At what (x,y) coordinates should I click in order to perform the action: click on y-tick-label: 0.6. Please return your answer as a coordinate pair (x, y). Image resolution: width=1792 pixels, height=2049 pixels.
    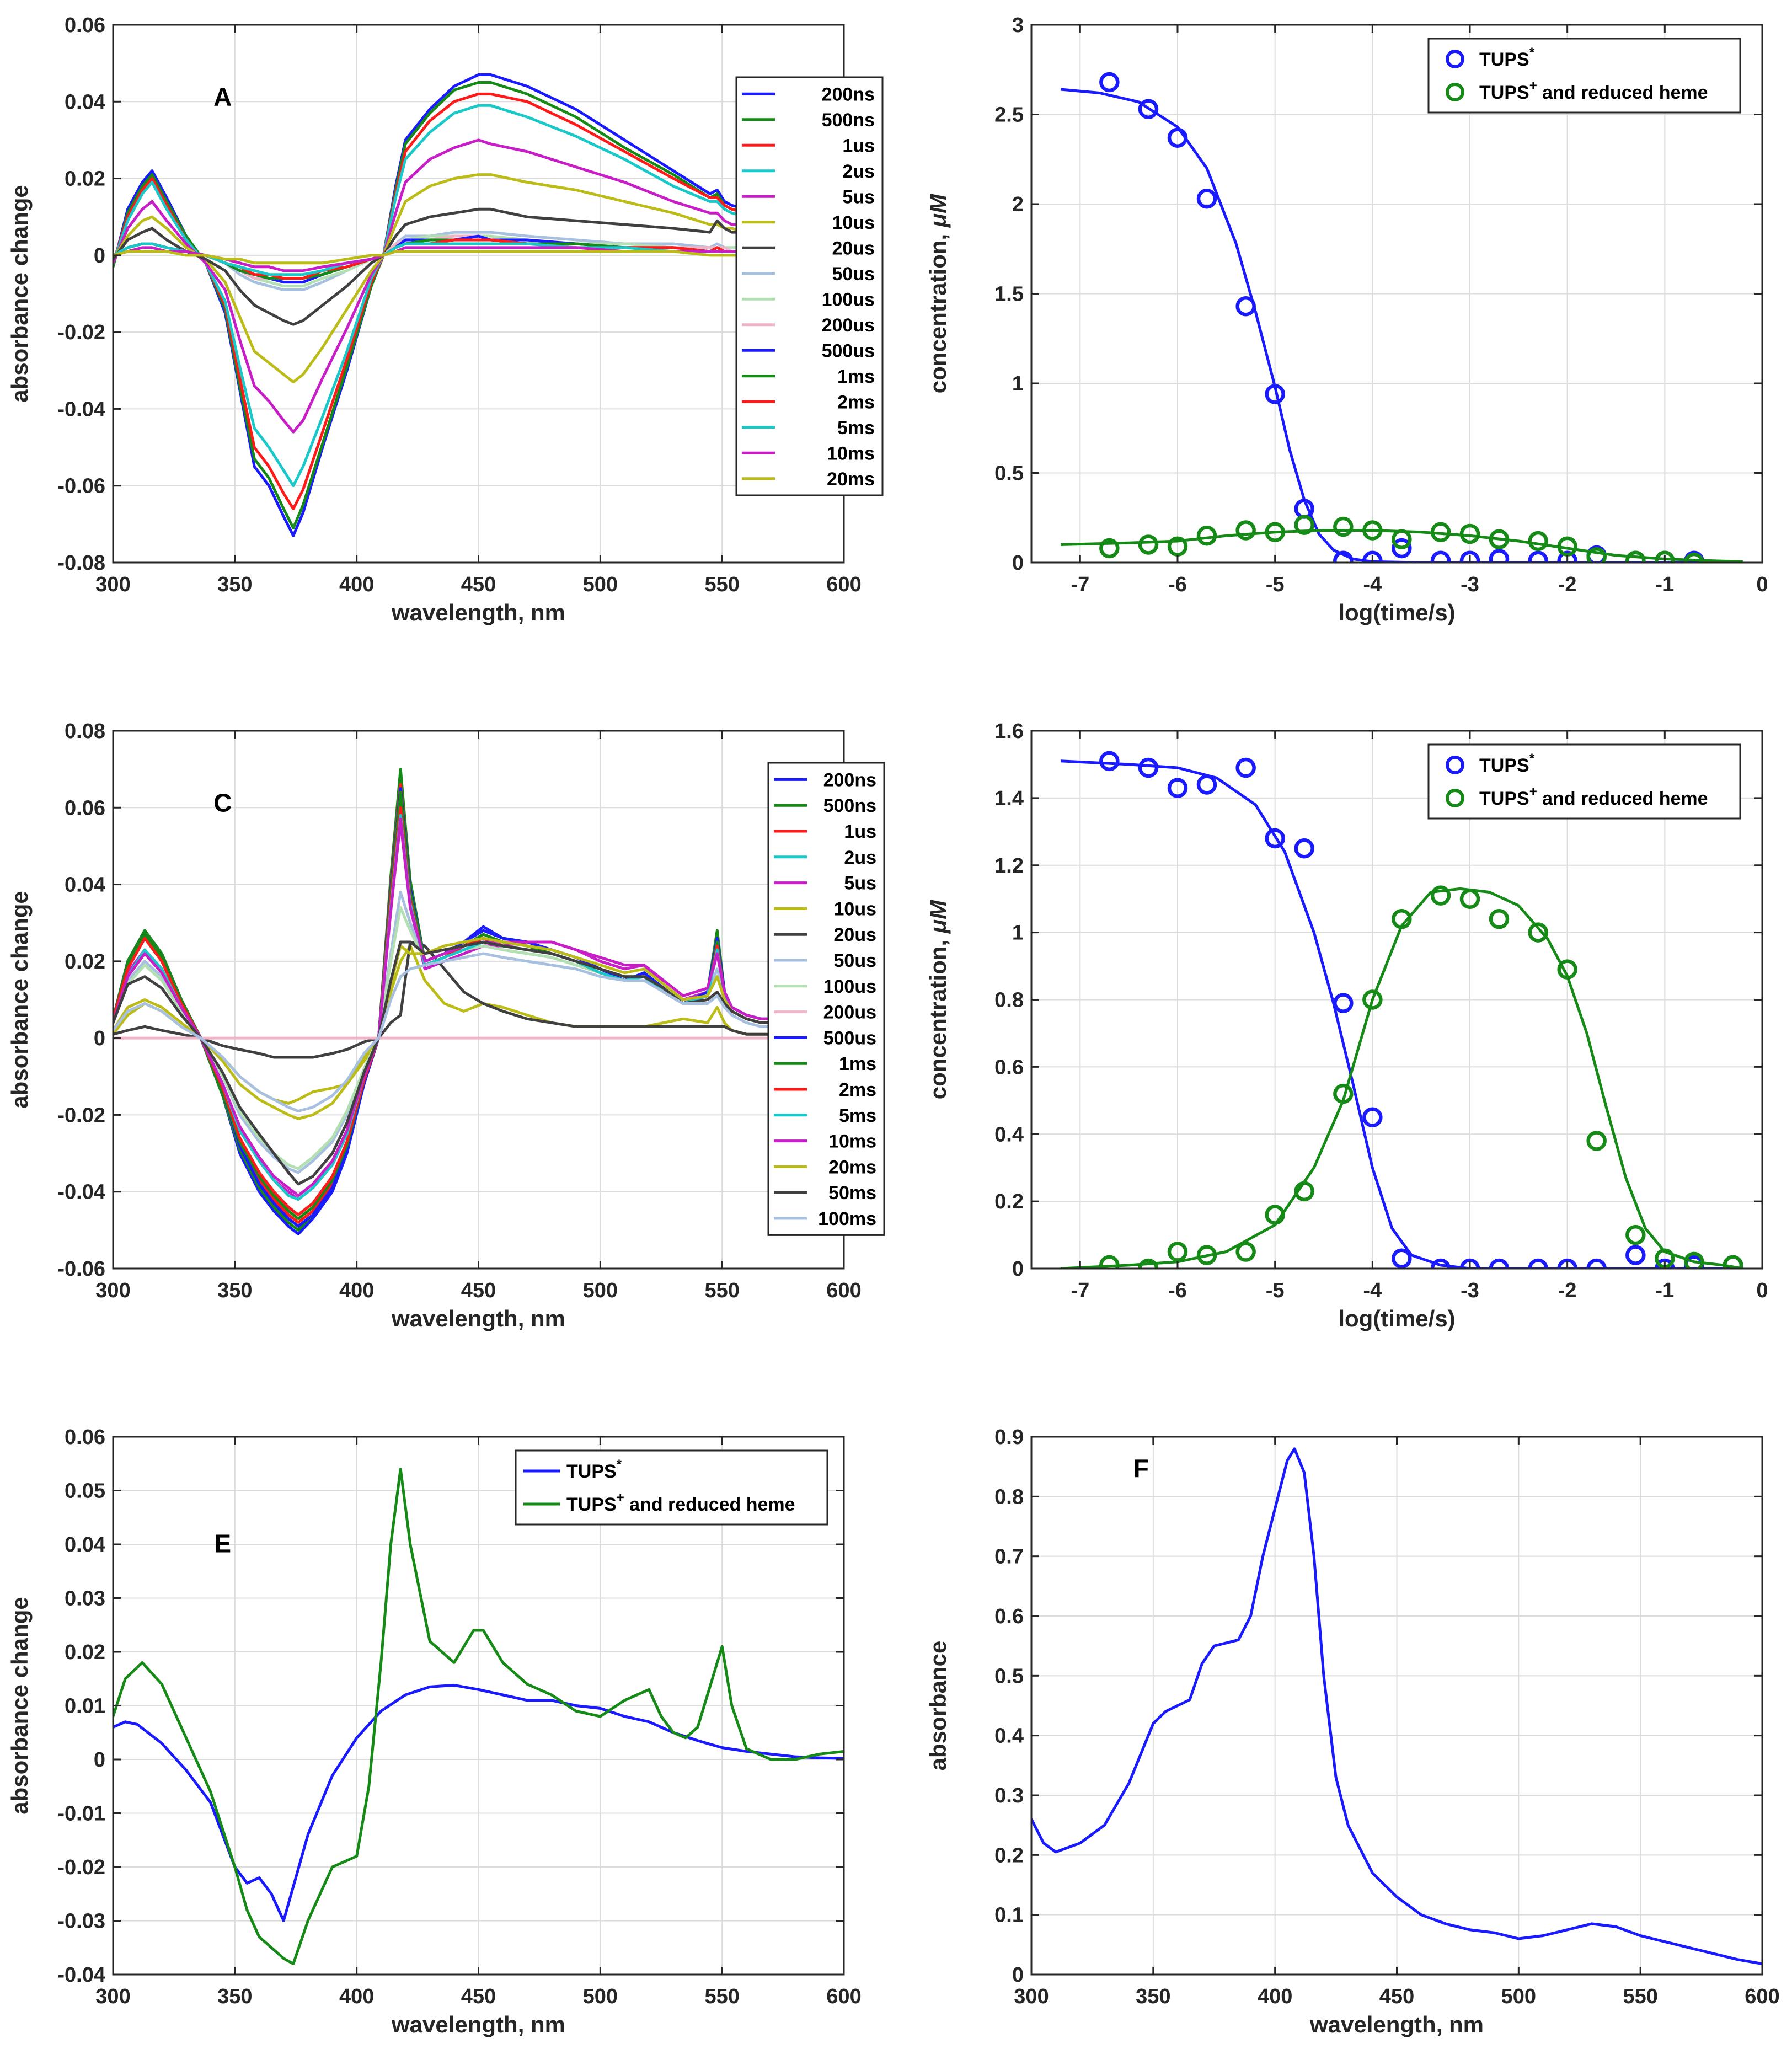
    Looking at the image, I should click on (1009, 1617).